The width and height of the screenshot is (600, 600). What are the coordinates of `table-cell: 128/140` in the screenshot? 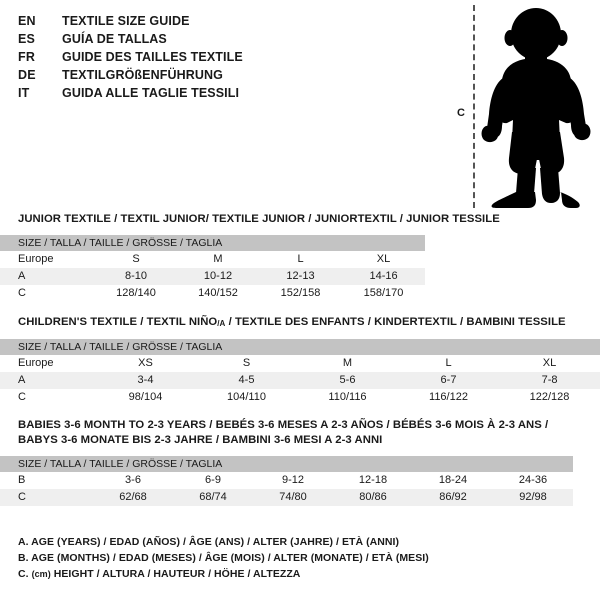 It's located at (136, 293).